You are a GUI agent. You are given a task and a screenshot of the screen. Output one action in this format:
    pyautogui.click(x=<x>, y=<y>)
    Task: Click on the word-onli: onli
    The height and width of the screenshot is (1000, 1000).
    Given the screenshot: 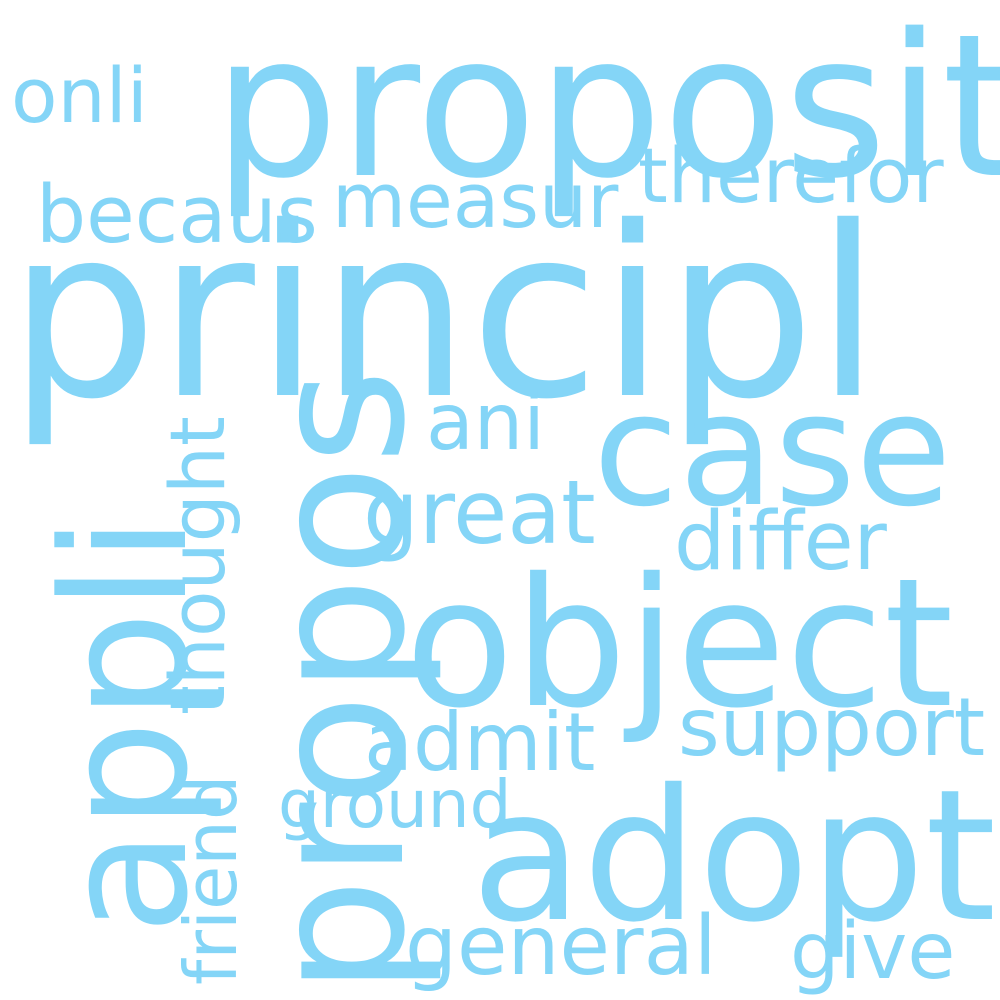 What is the action you would take?
    pyautogui.click(x=79, y=95)
    